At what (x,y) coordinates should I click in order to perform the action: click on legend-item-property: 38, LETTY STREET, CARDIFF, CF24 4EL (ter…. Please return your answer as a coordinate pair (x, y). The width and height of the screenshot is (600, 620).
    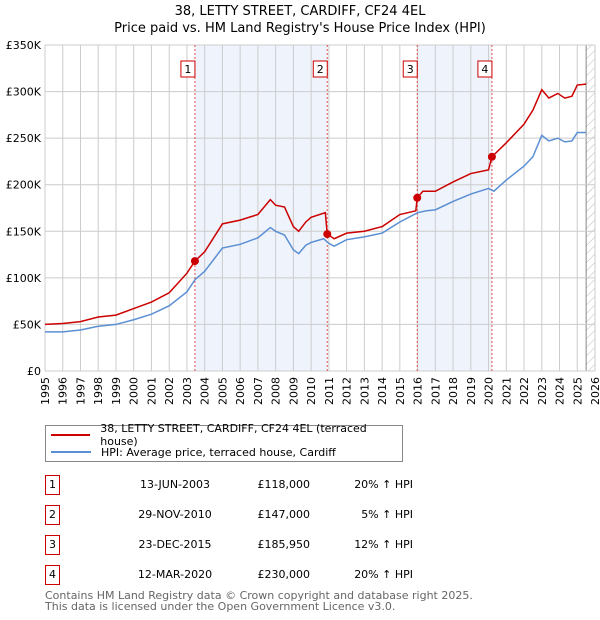
    Looking at the image, I should click on (226, 435).